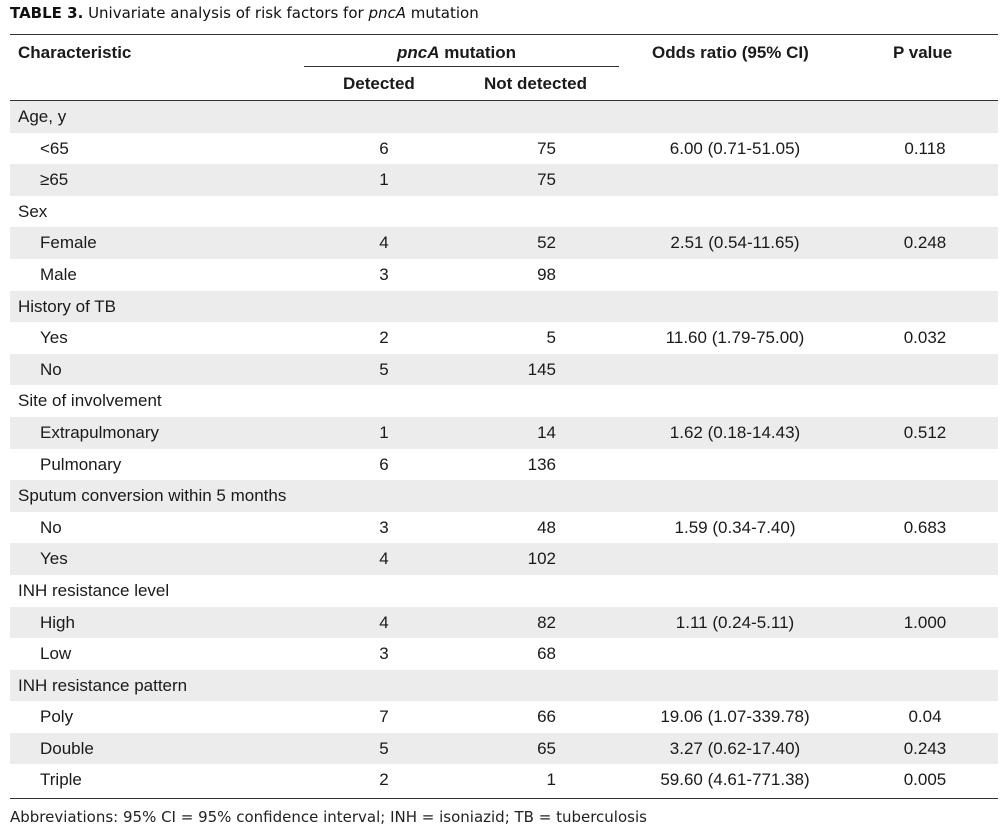 The width and height of the screenshot is (1007, 833). Describe the element at coordinates (54, 148) in the screenshot. I see `cell-characteristic: <65` at that location.